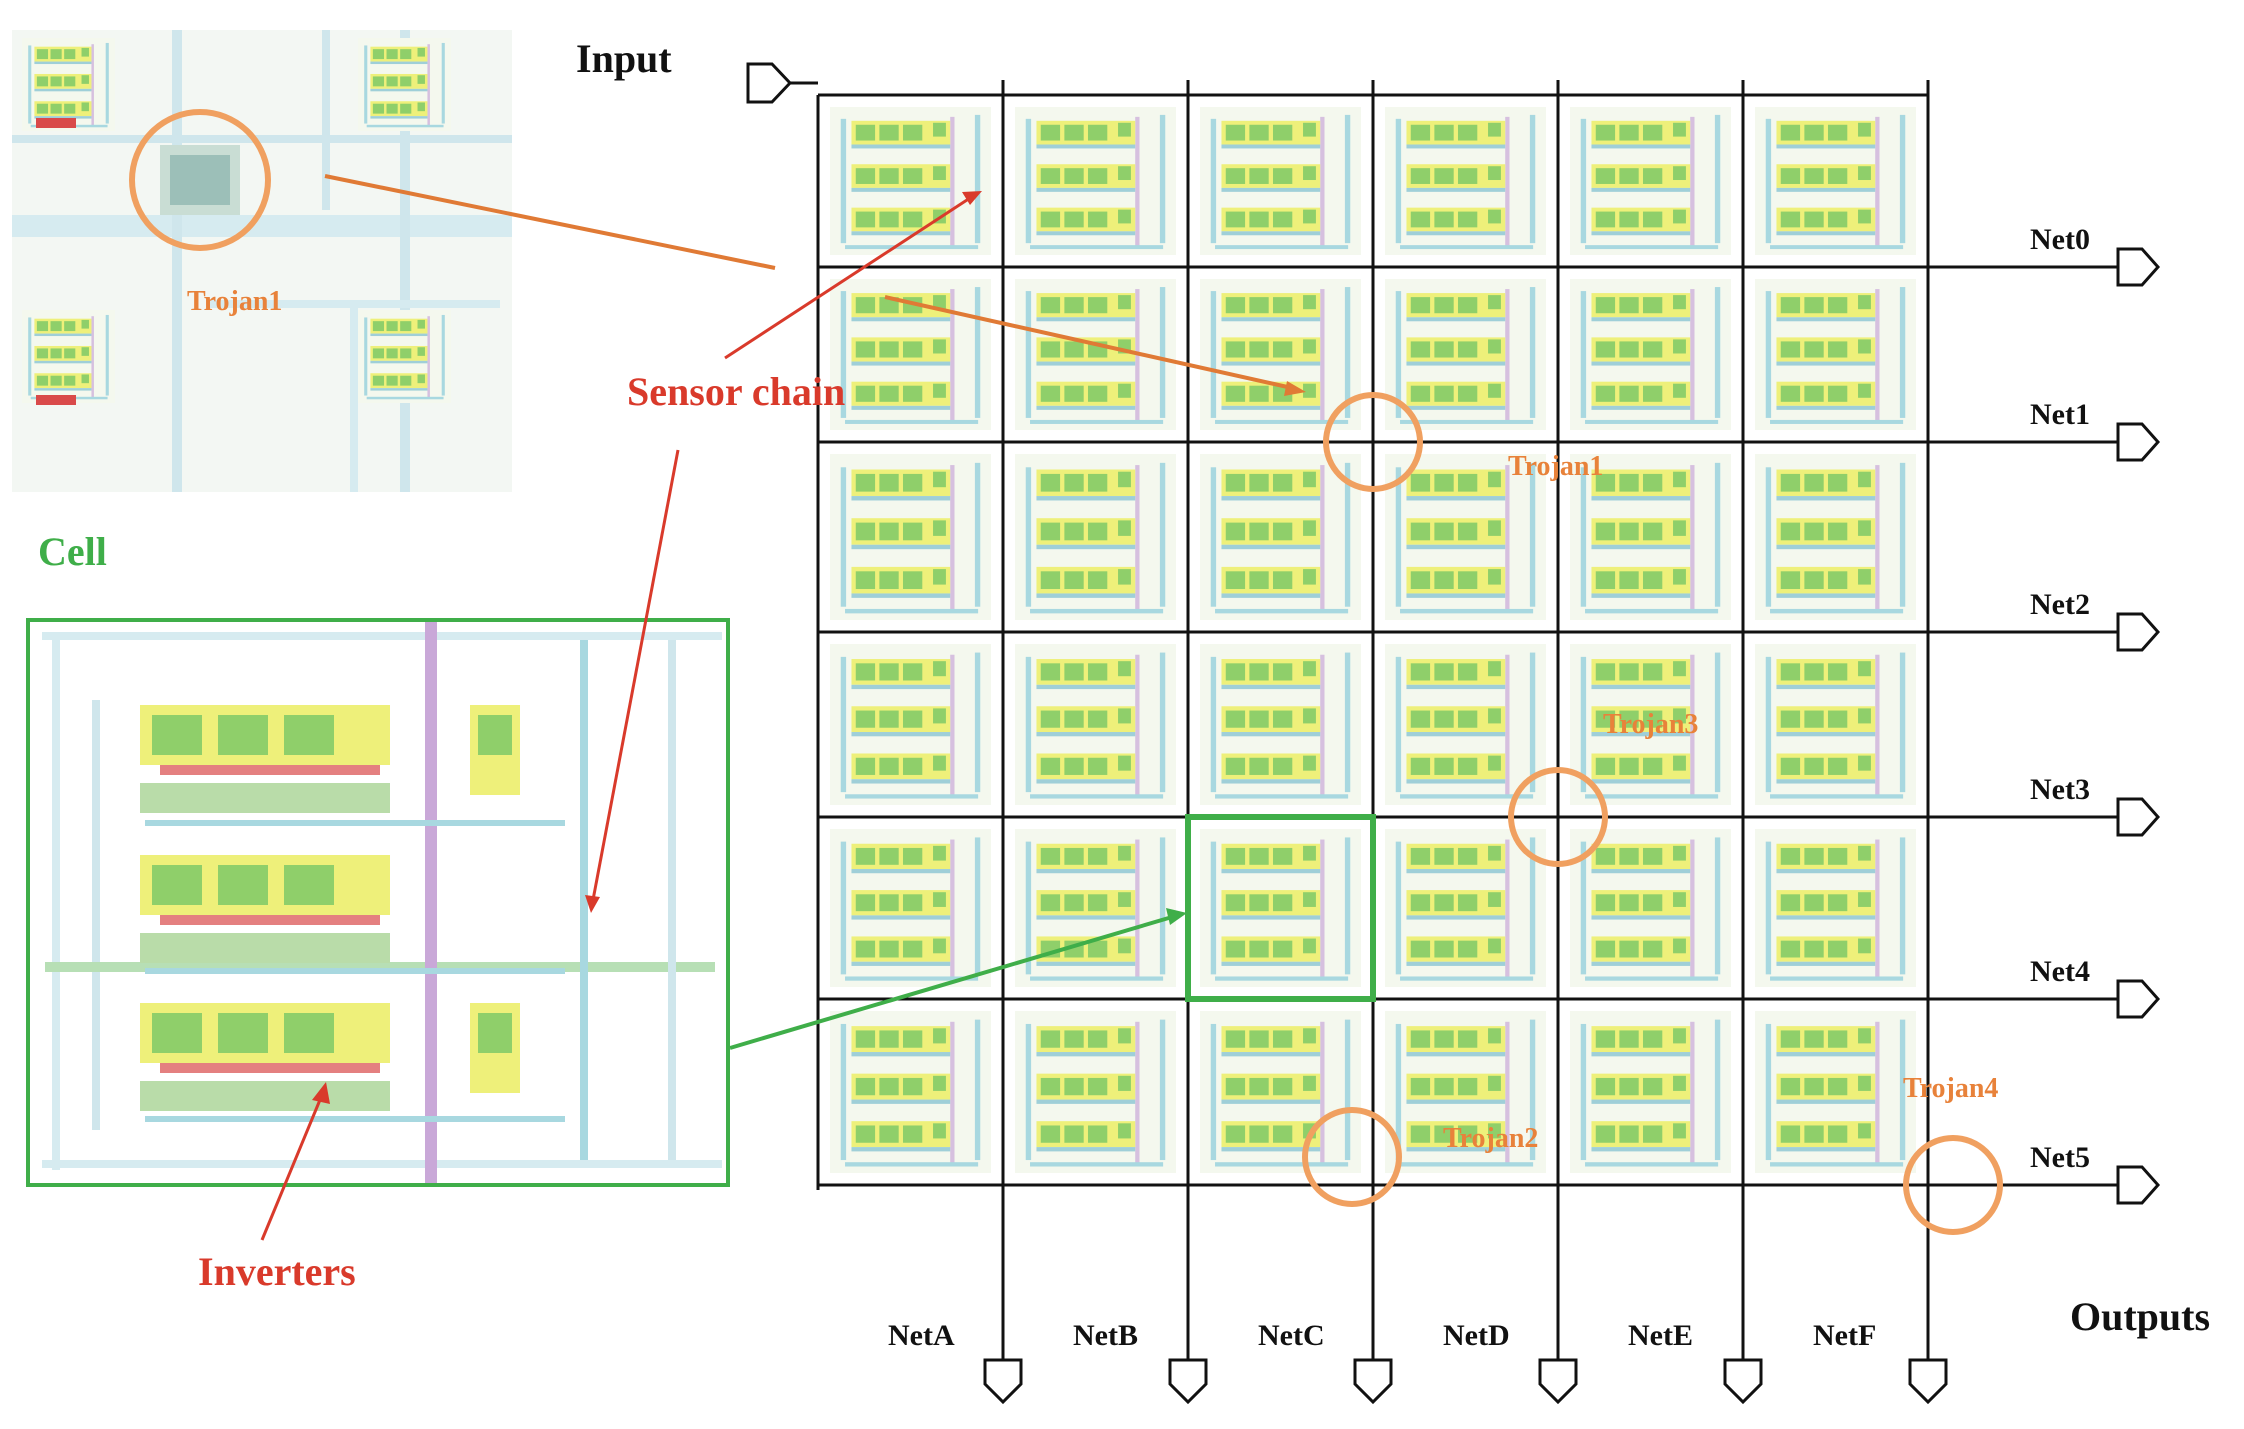 Image resolution: width=2244 pixels, height=1429 pixels. What do you see at coordinates (1953, 1185) in the screenshot?
I see `trojan4-circle` at bounding box center [1953, 1185].